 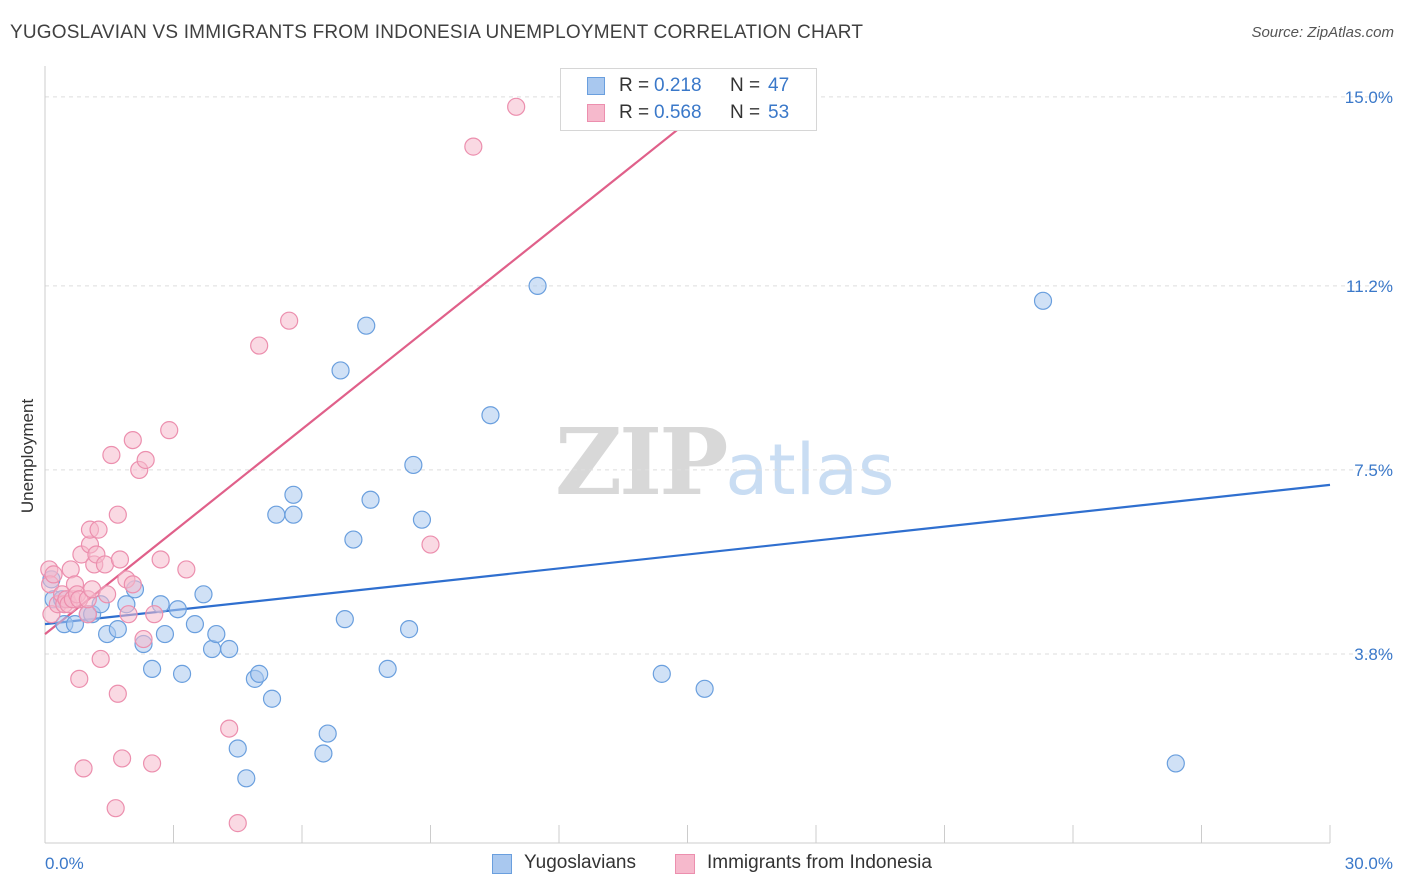 I want to click on y-tick-label: 15.0%, so click(x=1369, y=97).